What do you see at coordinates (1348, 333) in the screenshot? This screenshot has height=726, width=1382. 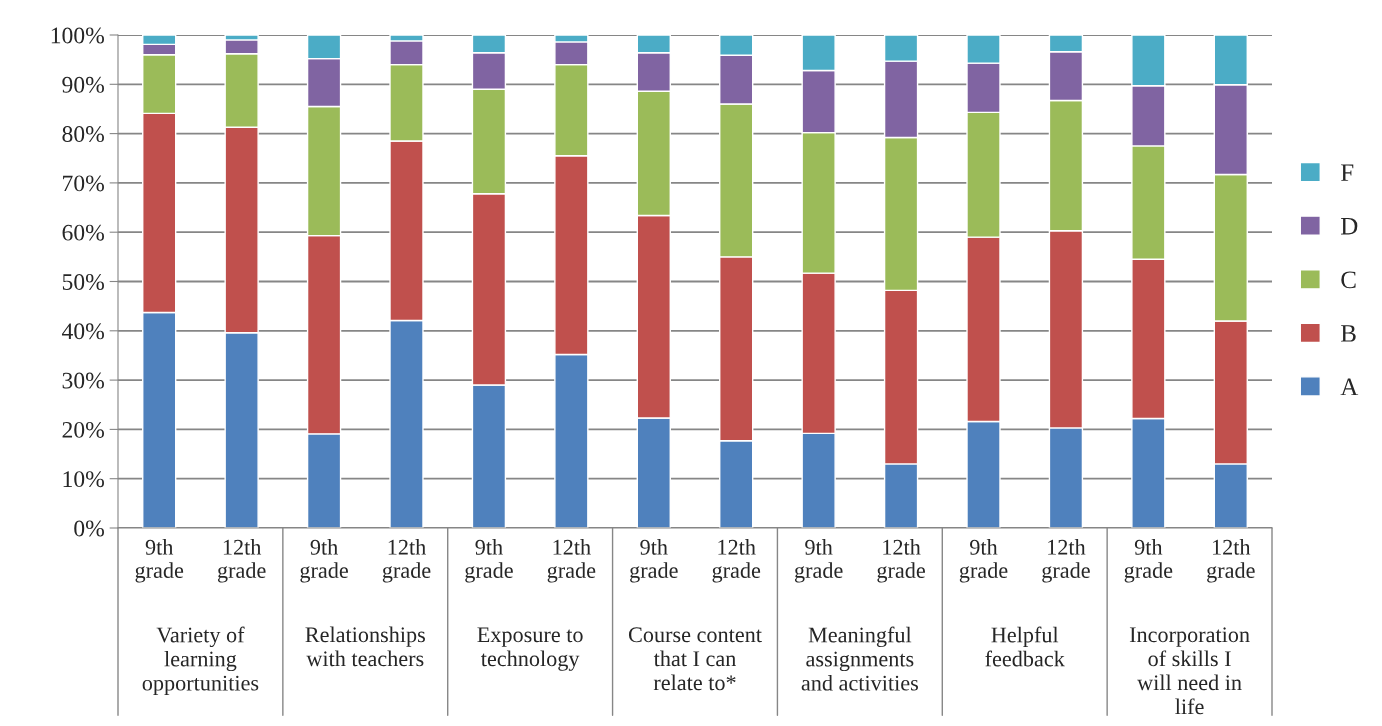 I see `legend-label: B` at bounding box center [1348, 333].